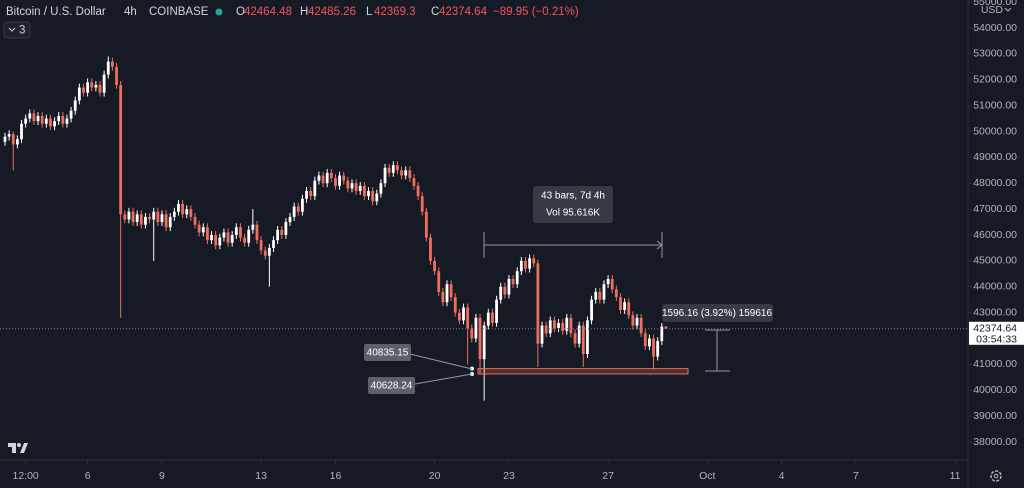 This screenshot has width=1024, height=488. I want to click on interval: 4h, so click(130, 12).